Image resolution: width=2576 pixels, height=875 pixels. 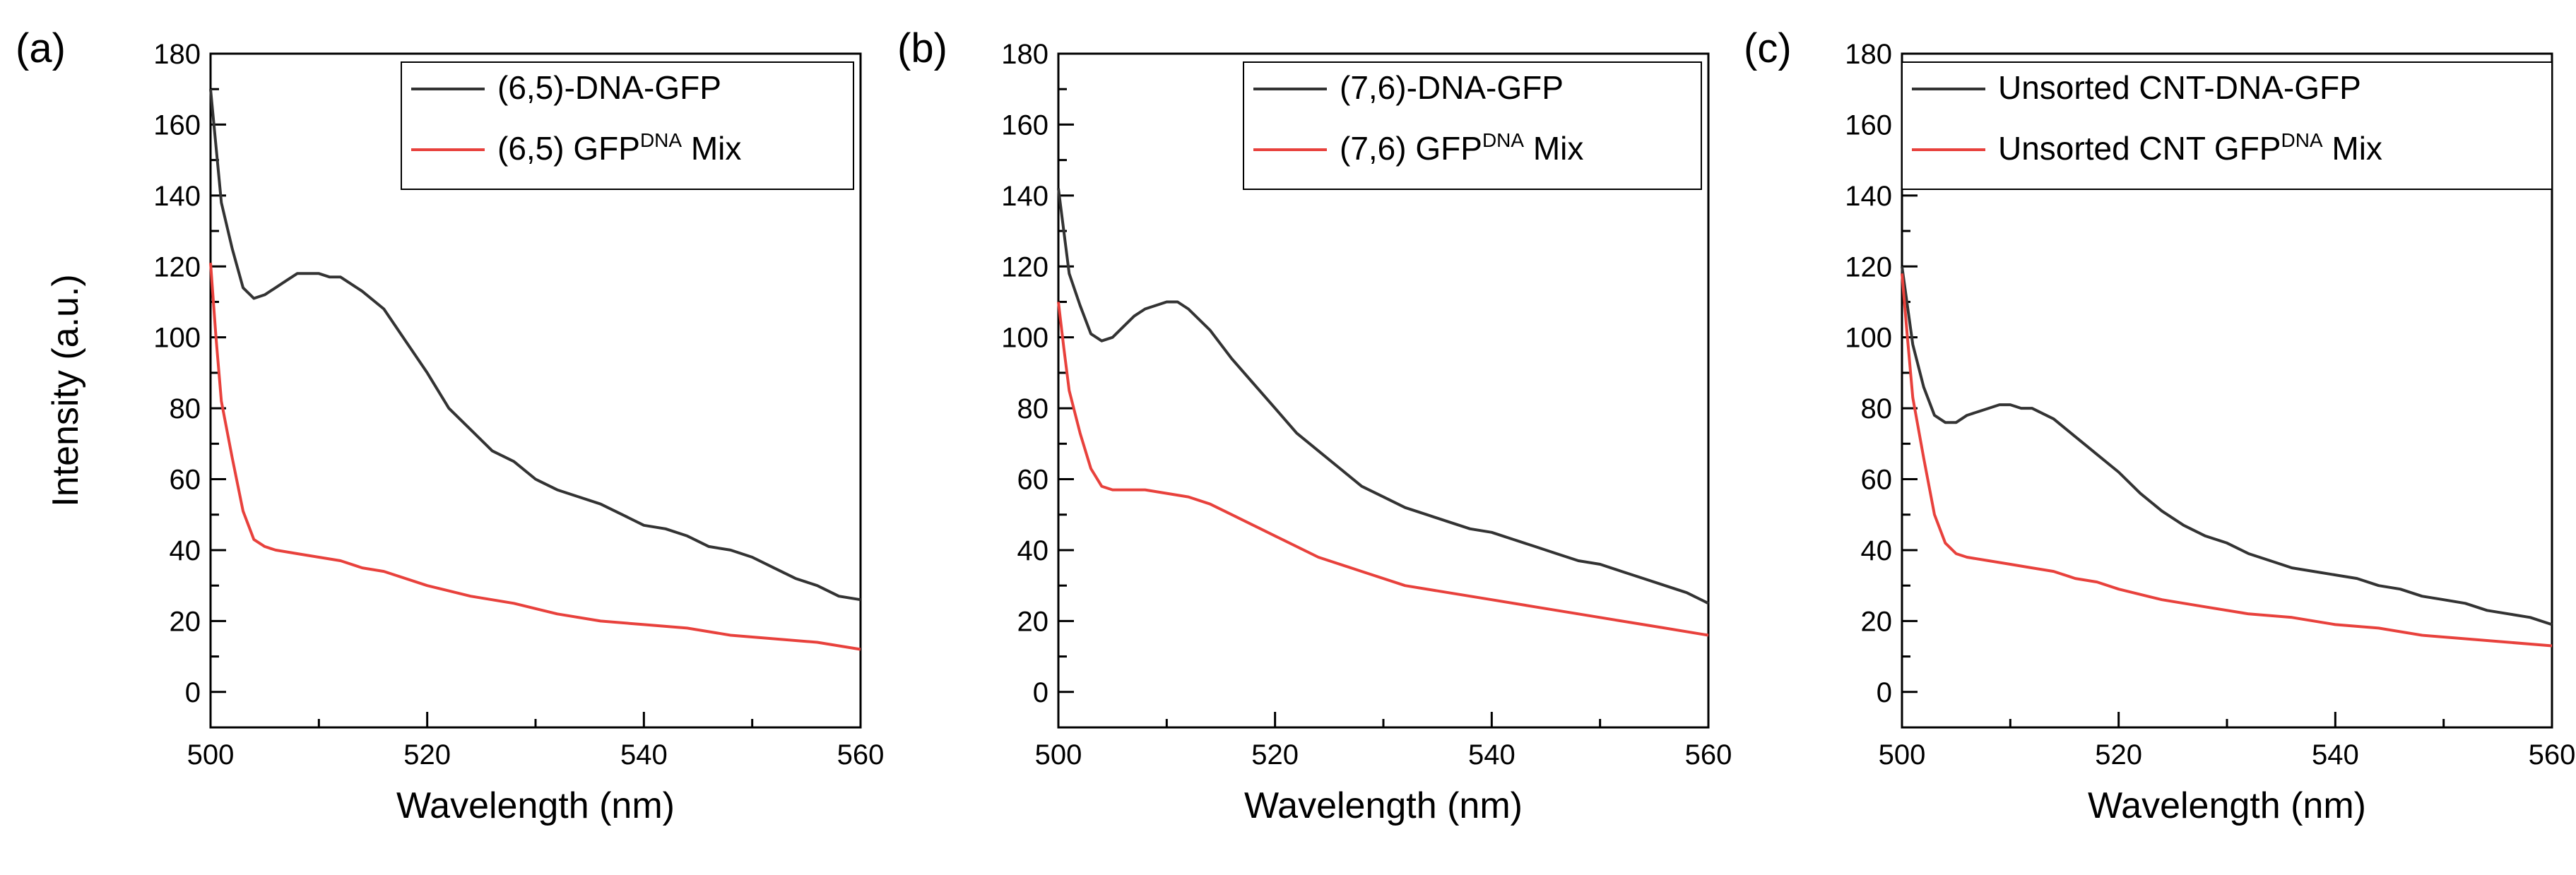 I want to click on legend-label-main: Unsorted CNT GFP, so click(x=2139, y=148).